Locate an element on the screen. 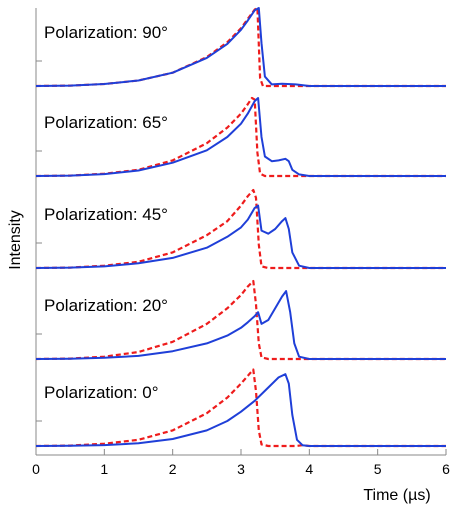 This screenshot has height=512, width=463. x-tick-label: 6 is located at coordinates (446, 469).